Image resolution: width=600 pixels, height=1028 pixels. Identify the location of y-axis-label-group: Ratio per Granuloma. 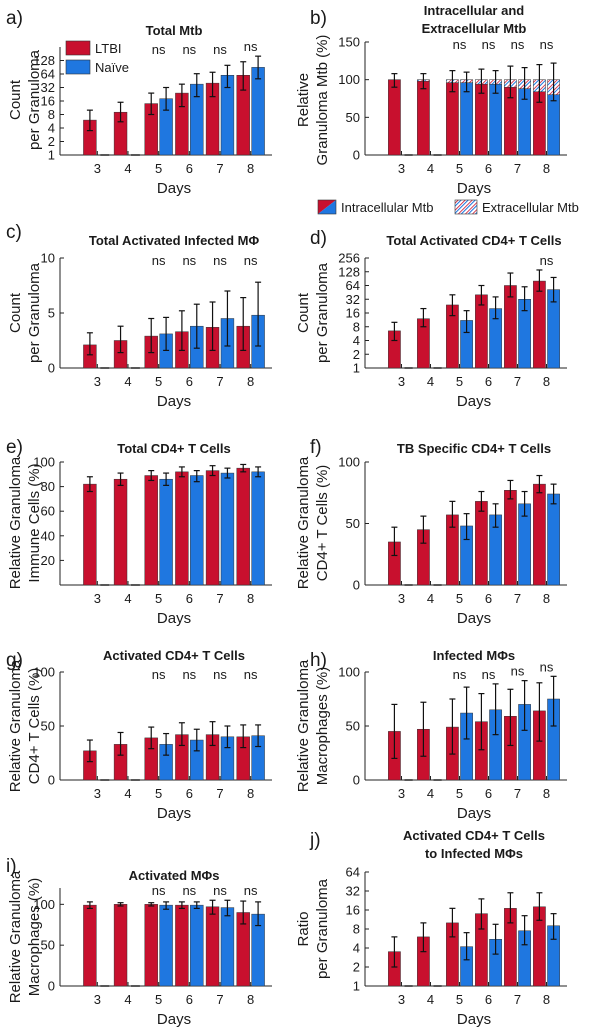
(313, 928).